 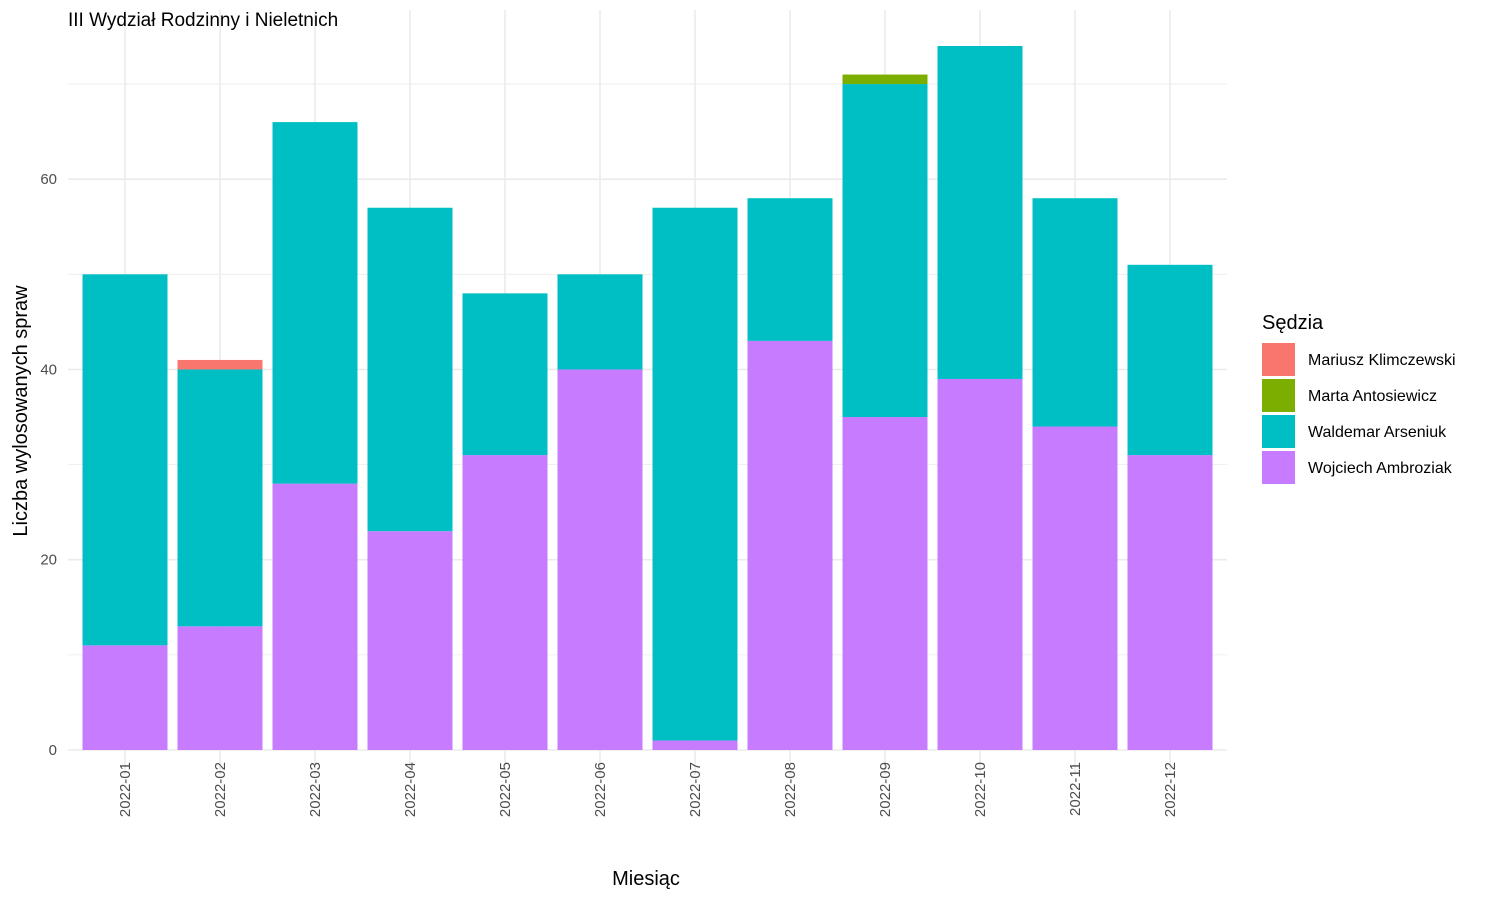 What do you see at coordinates (48, 369) in the screenshot?
I see `y-tick-label: 40` at bounding box center [48, 369].